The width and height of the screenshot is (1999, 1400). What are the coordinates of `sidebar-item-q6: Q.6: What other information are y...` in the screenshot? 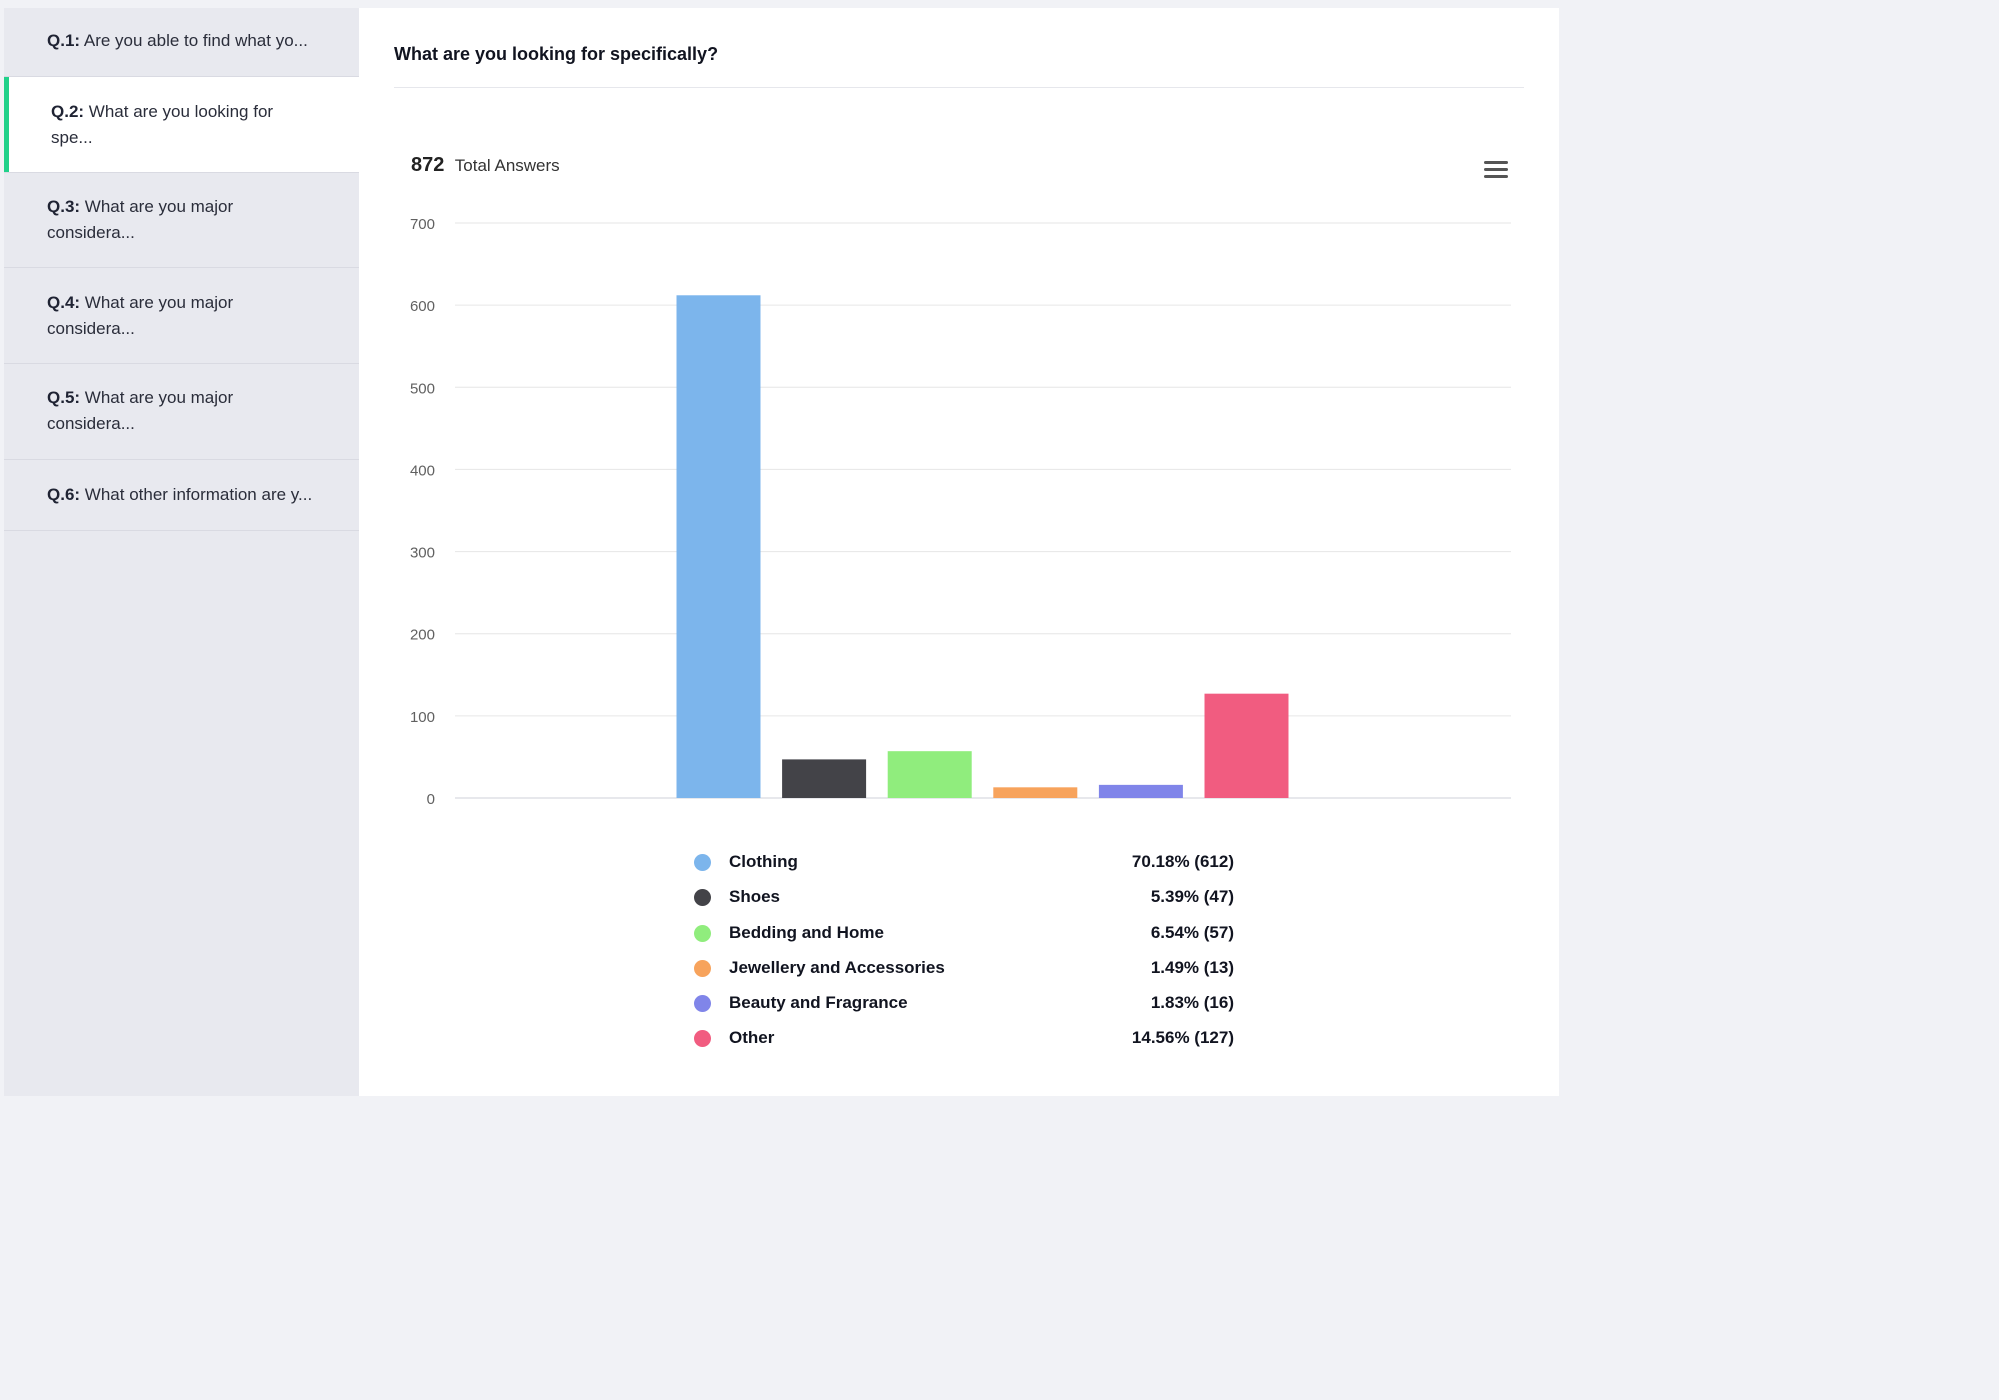 It's located at (181, 495).